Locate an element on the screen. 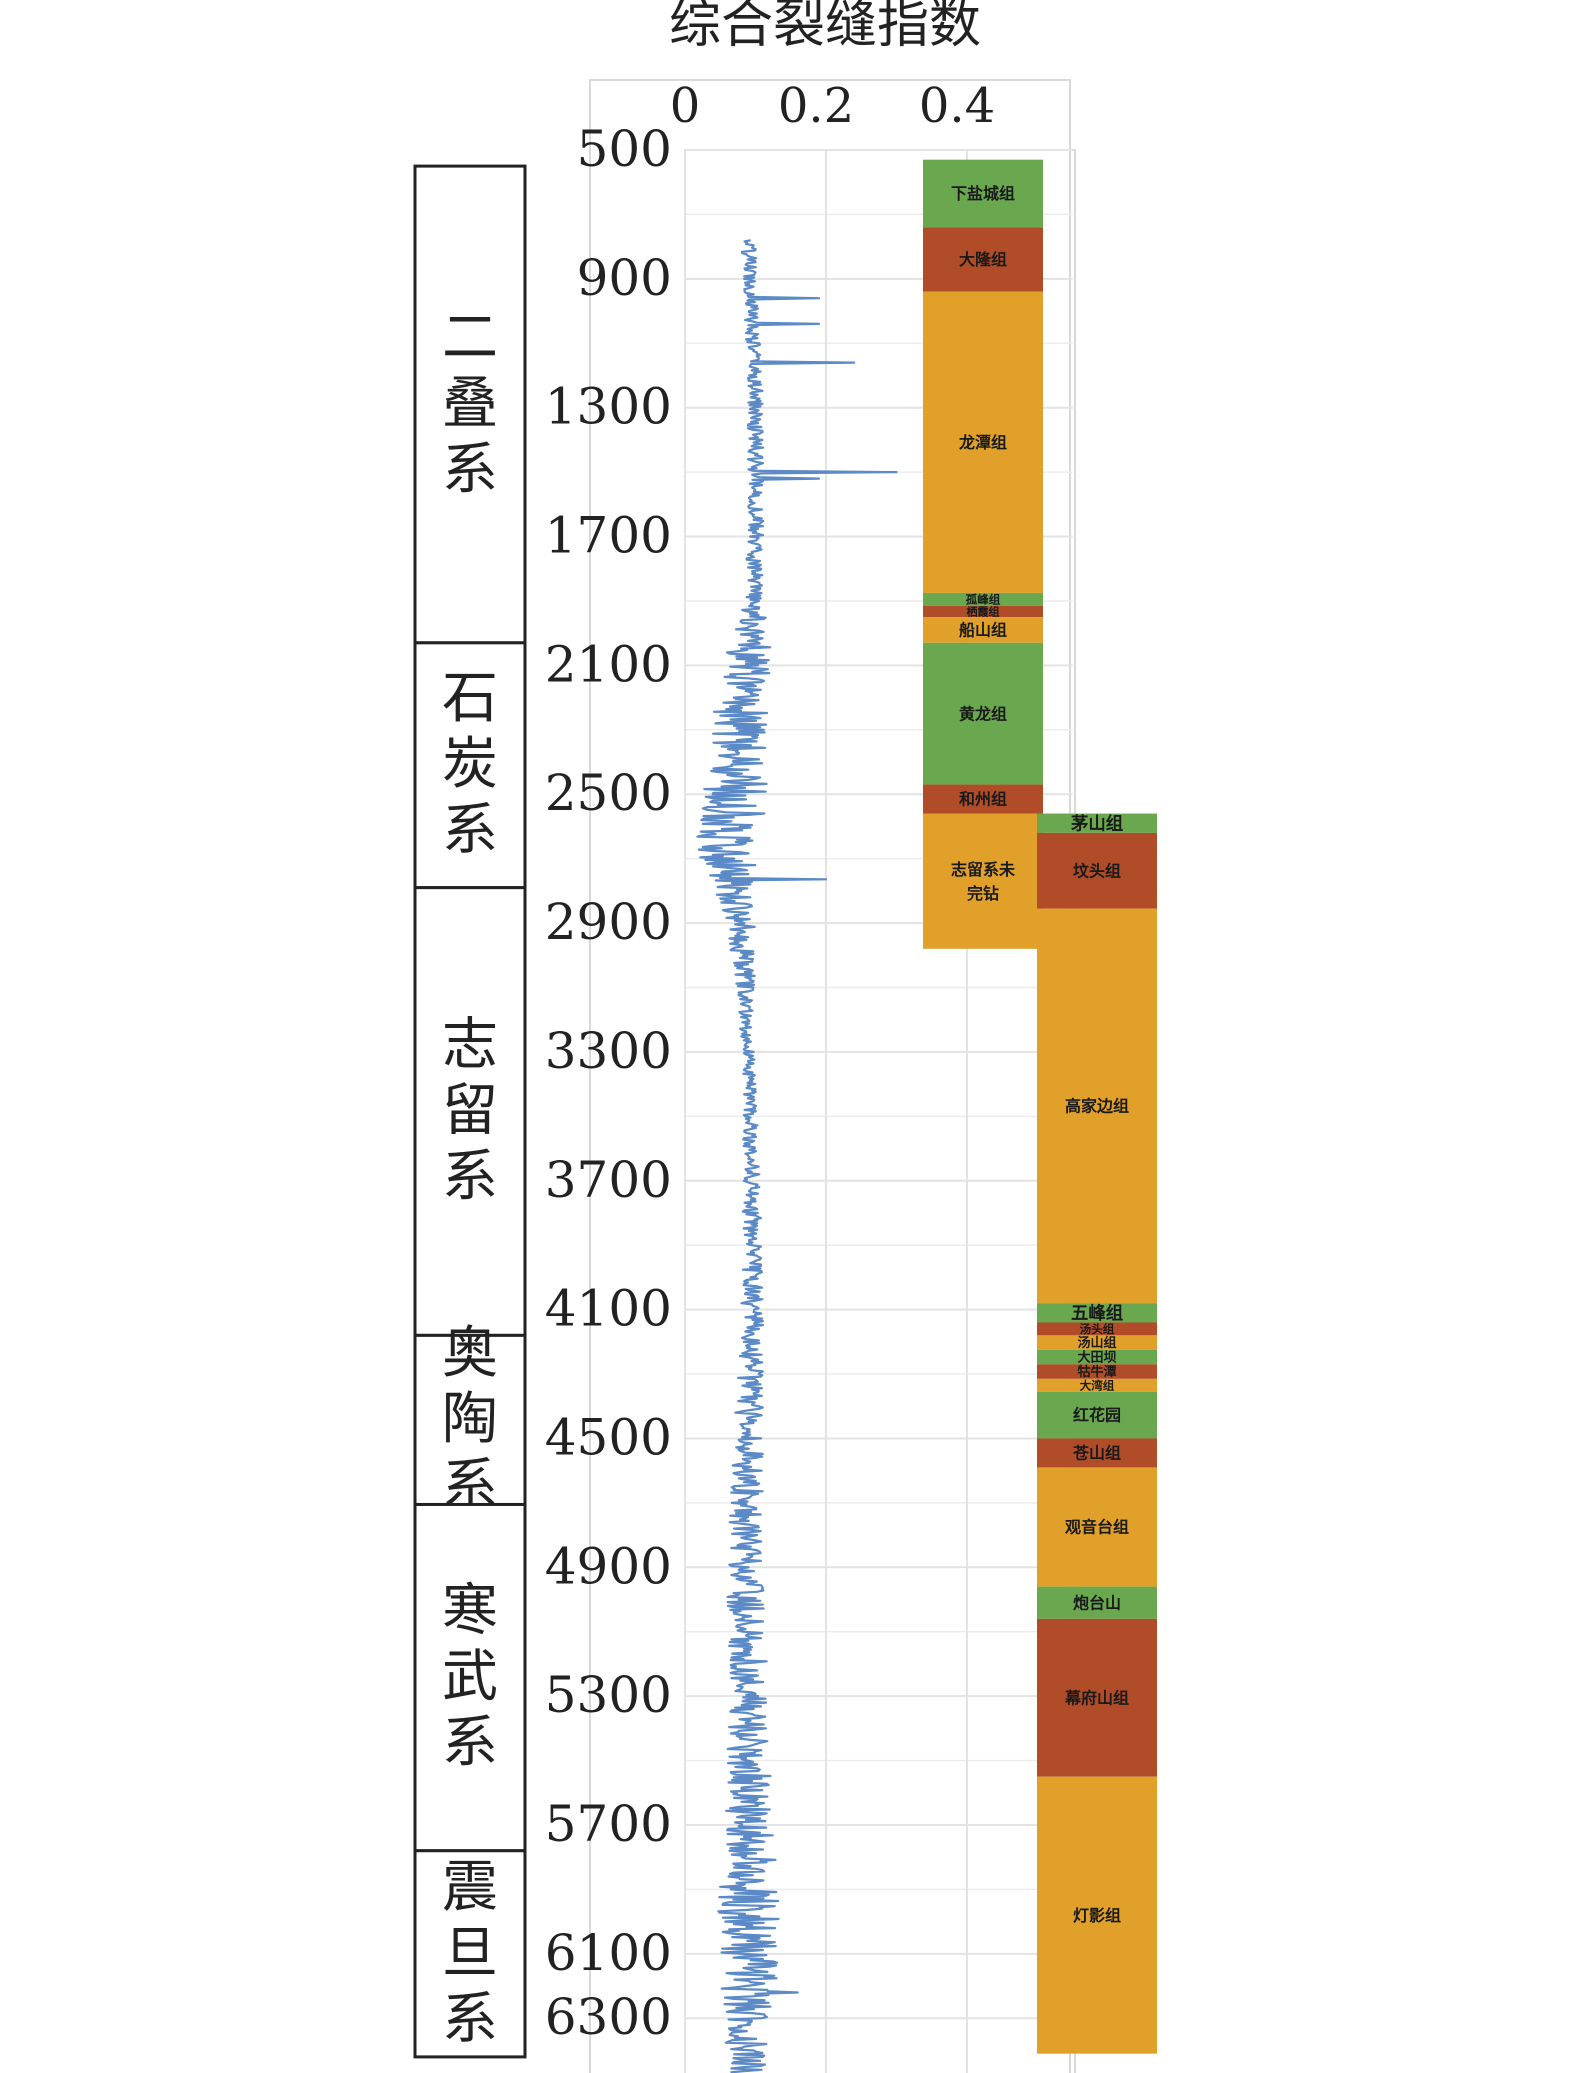 This screenshot has width=1575, height=2073. formation-label: 幕府山组 is located at coordinates (1096, 1697).